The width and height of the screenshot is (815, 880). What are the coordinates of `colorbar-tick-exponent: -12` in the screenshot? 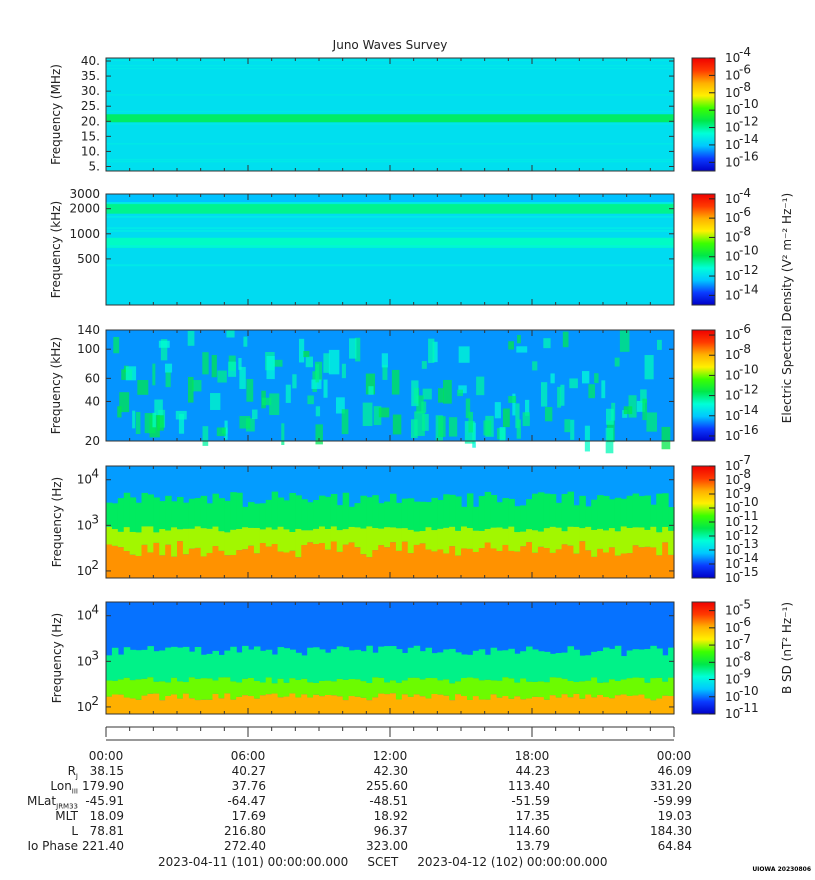 It's located at (749, 270).